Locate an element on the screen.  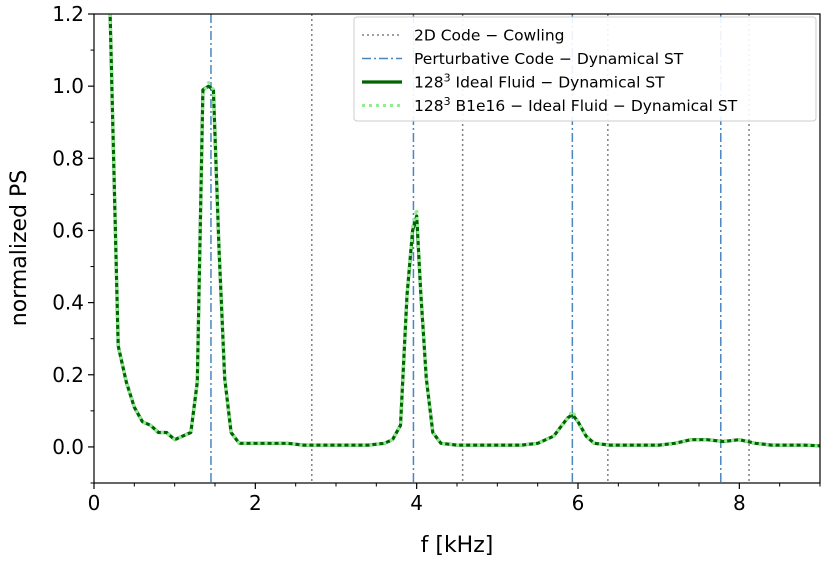
legend-box is located at coordinates (585, 69).